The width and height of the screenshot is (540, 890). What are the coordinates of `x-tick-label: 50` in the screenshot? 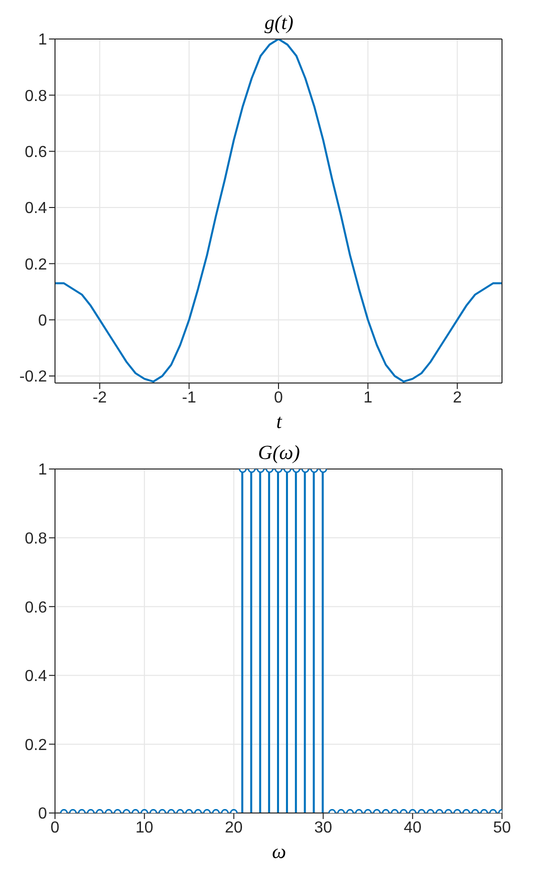 It's located at (502, 827).